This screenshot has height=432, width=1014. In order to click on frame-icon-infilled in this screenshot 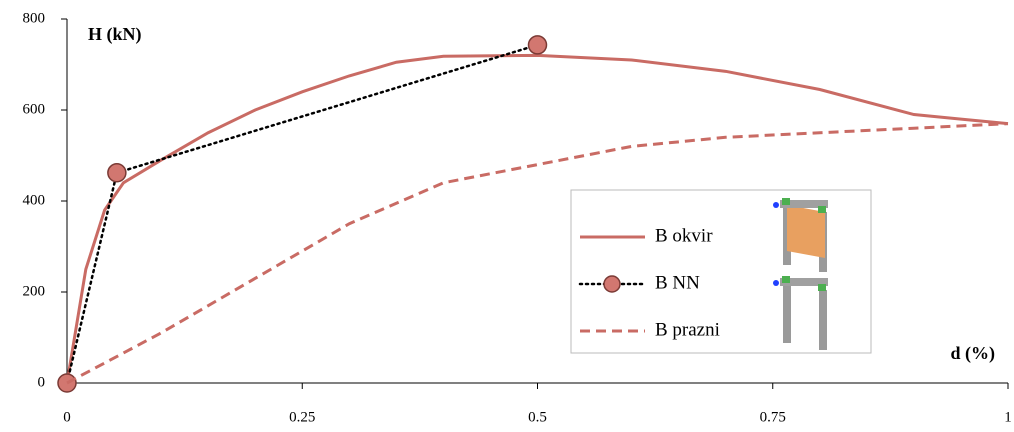, I will do `click(800, 235)`.